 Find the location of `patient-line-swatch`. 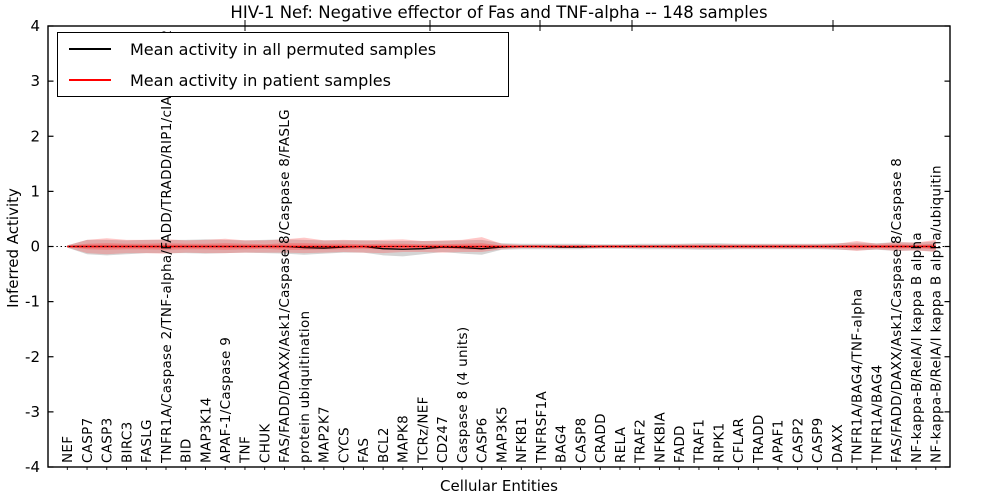

patient-line-swatch is located at coordinates (90, 80).